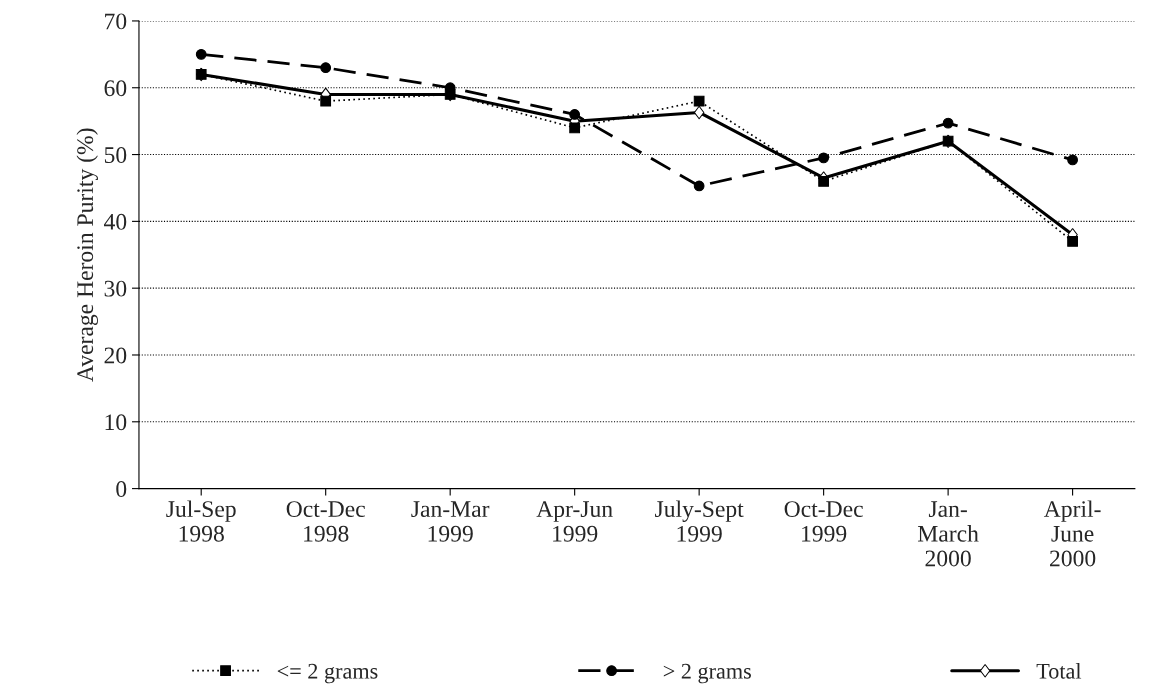 Image resolution: width=1158 pixels, height=698 pixels. Describe the element at coordinates (707, 673) in the screenshot. I see `legend-label: > 2 grams` at that location.